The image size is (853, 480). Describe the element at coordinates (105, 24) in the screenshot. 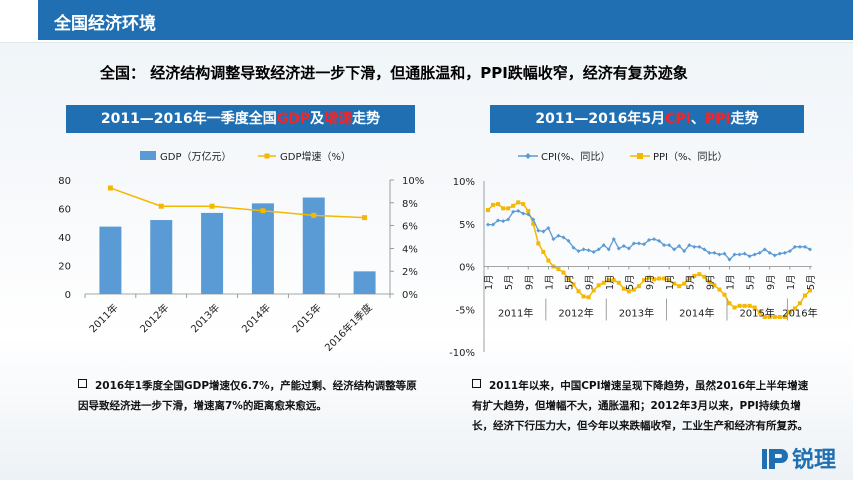

I see `page-title: 全国经济环境` at that location.